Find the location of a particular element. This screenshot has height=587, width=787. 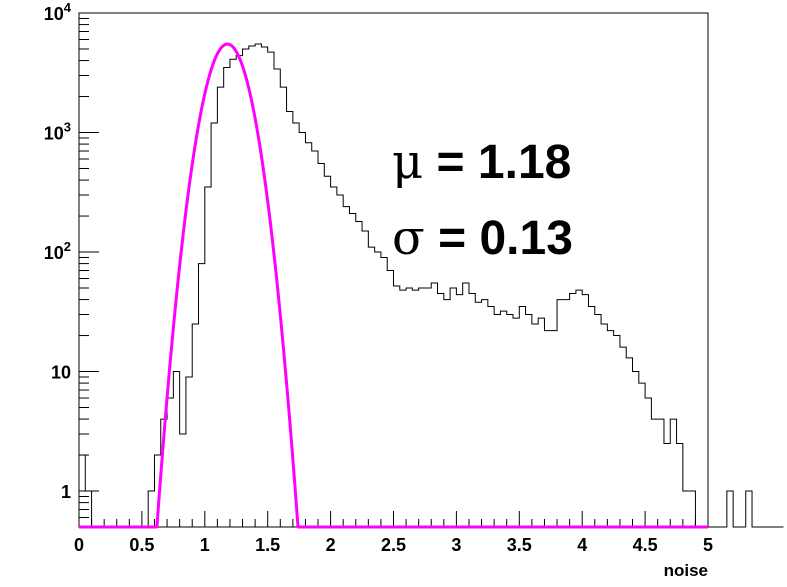

y-tick-labels: 1 10 10² 10³ 10⁴ is located at coordinates (58, 251).